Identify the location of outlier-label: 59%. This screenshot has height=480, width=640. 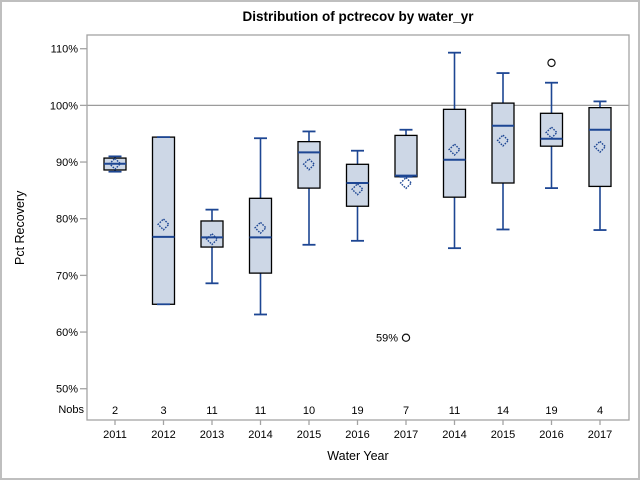
(387, 339).